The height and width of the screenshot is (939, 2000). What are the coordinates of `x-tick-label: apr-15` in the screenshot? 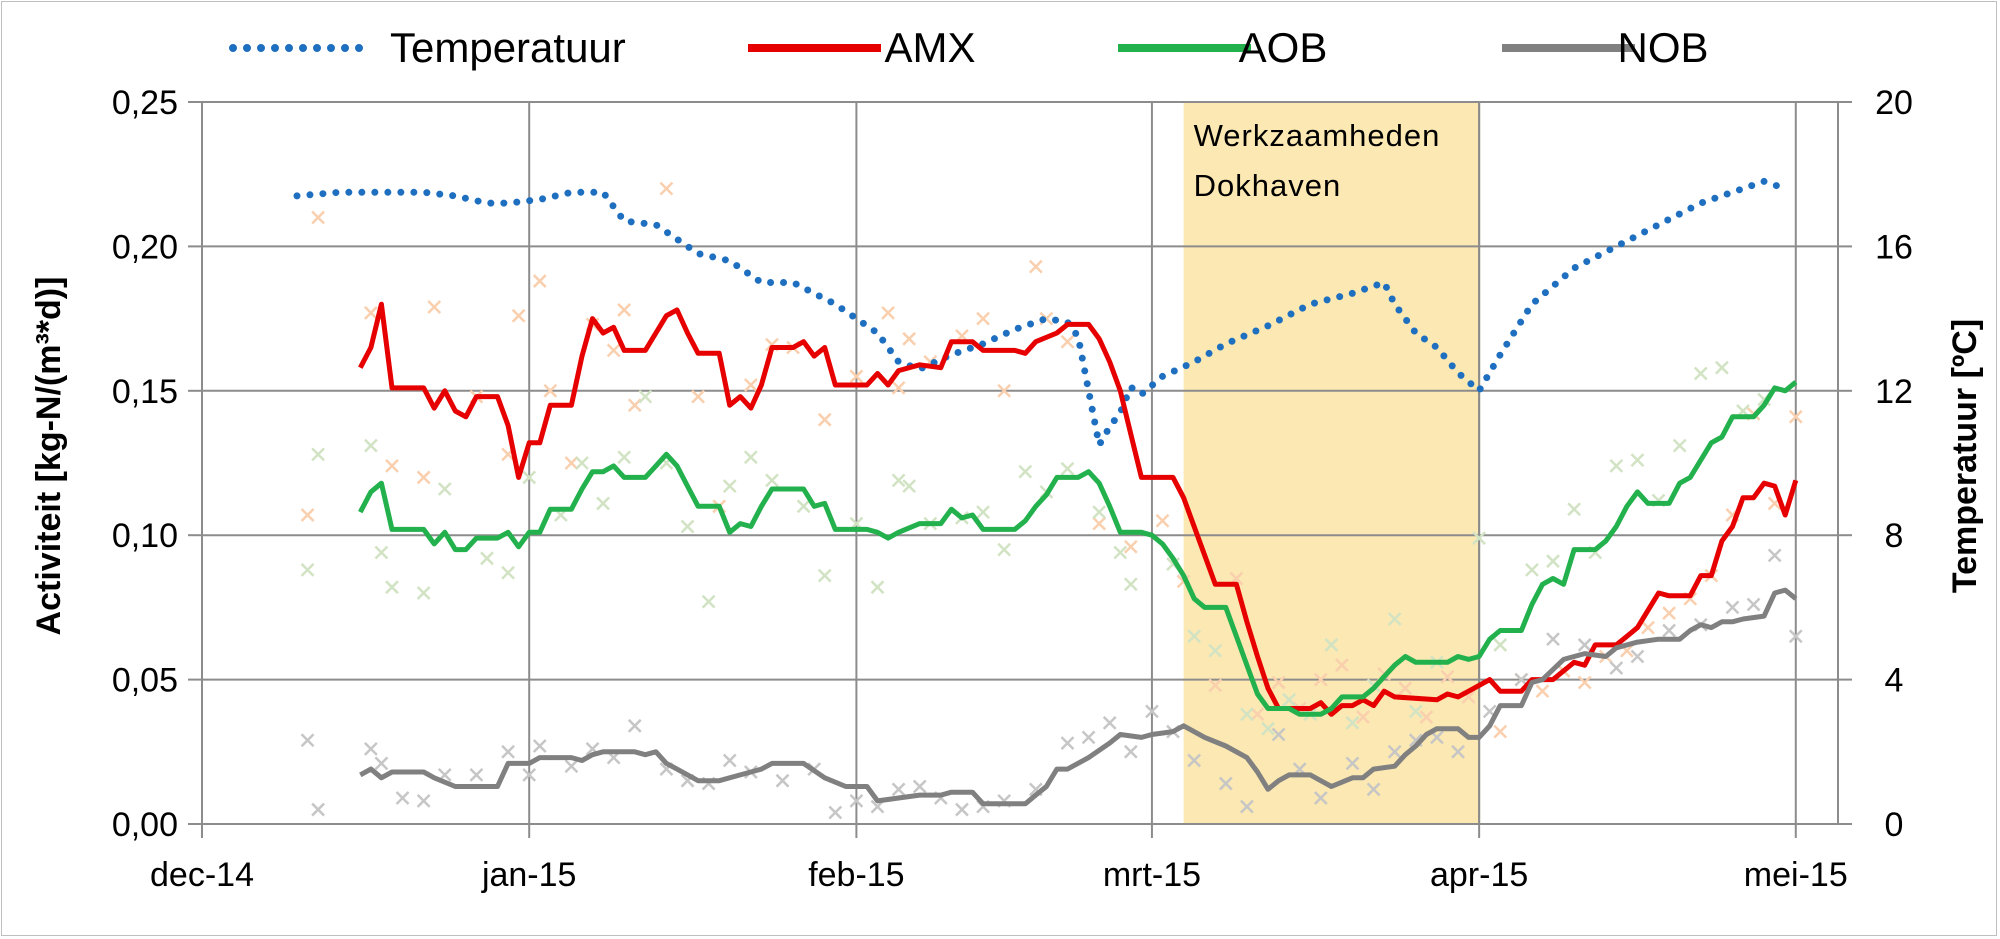 It's located at (1479, 875).